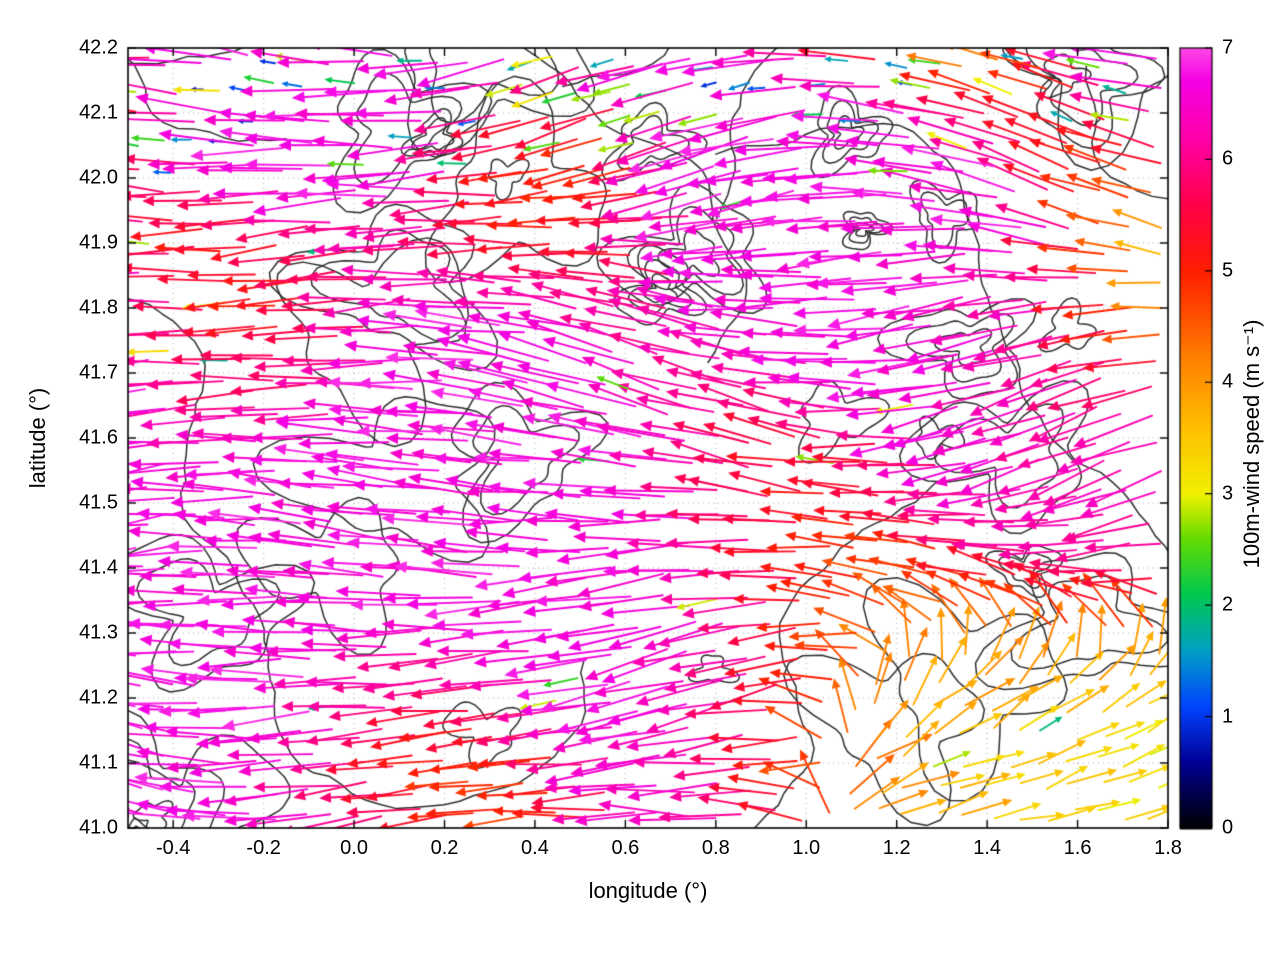 This screenshot has height=960, width=1280. I want to click on y-tick-label: 41.2, so click(98, 697).